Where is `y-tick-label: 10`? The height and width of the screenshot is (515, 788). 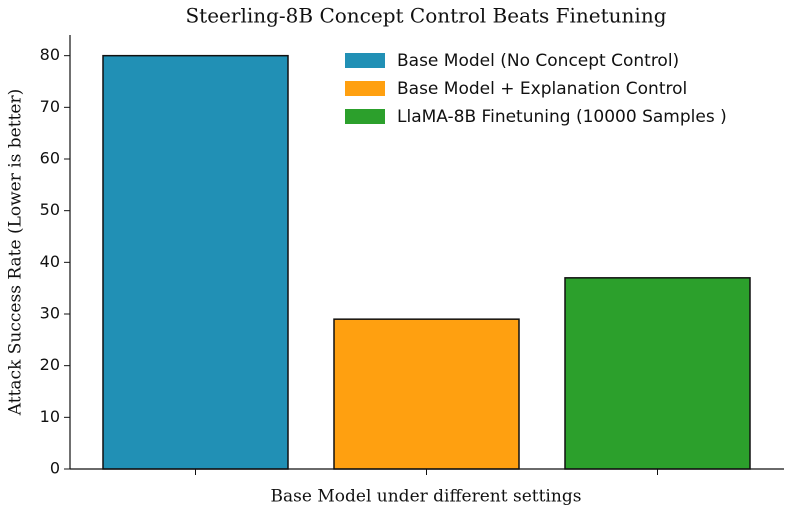 y-tick-label: 10 is located at coordinates (50, 416).